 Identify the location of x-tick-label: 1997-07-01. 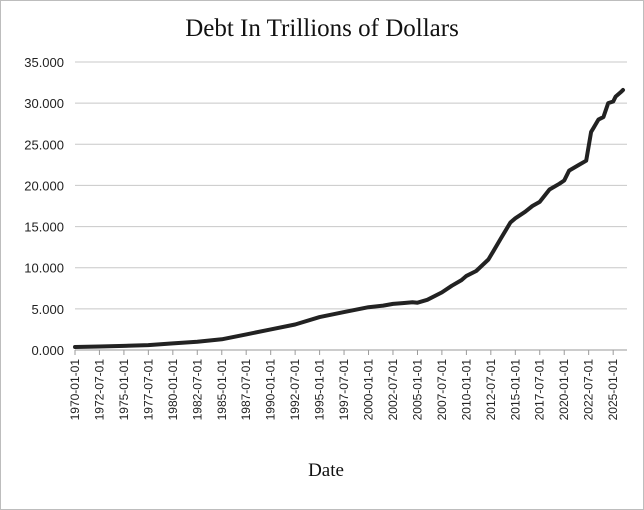
(344, 390).